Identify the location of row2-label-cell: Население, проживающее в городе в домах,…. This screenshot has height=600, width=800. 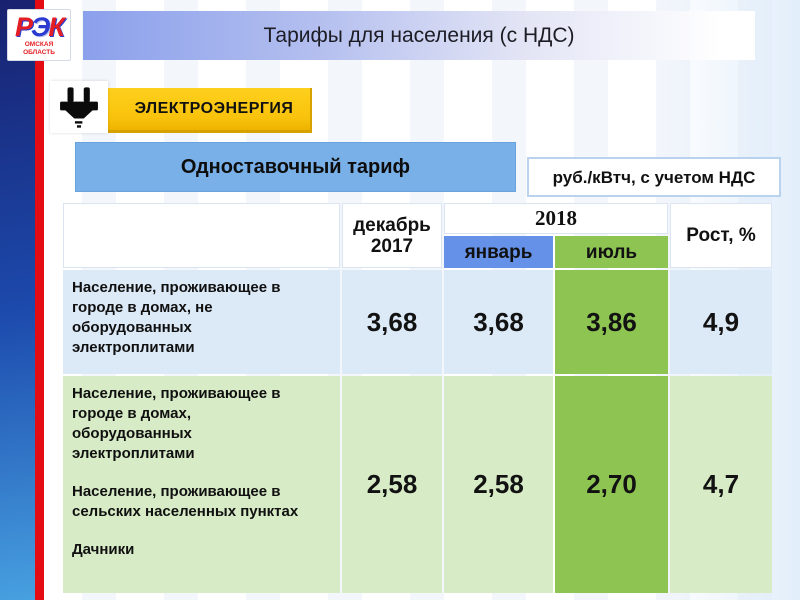
(201, 484).